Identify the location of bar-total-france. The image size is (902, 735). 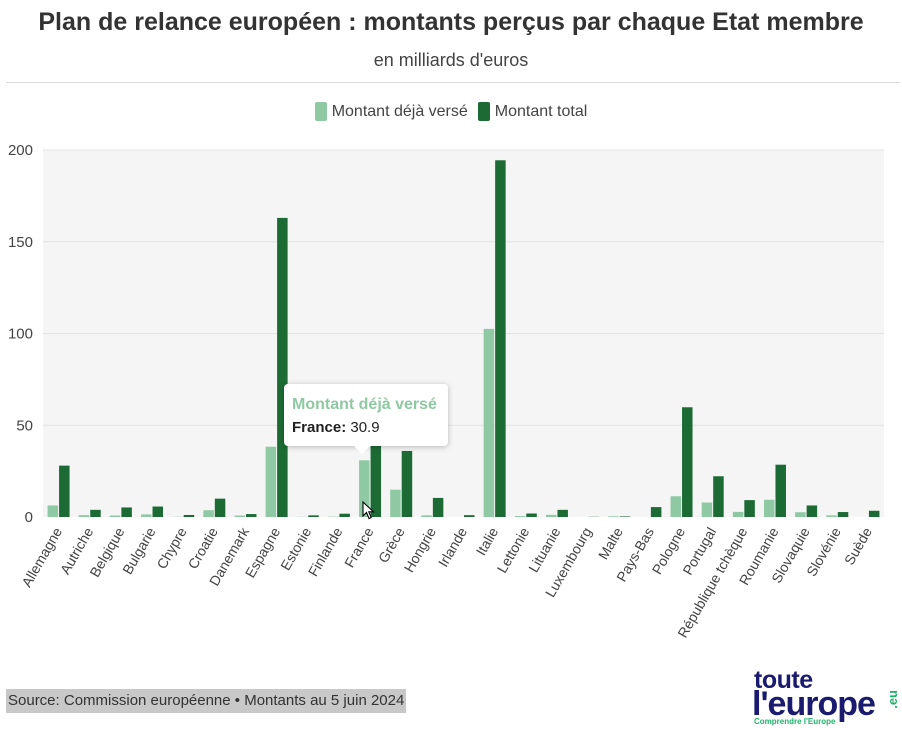
(376, 480).